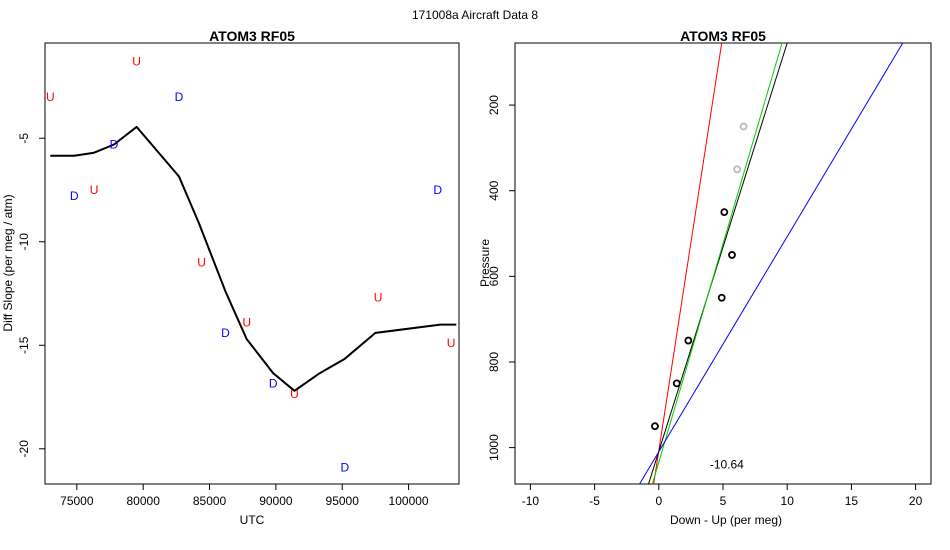 The image size is (950, 550). What do you see at coordinates (24, 345) in the screenshot?
I see `y-tick-label: -15` at bounding box center [24, 345].